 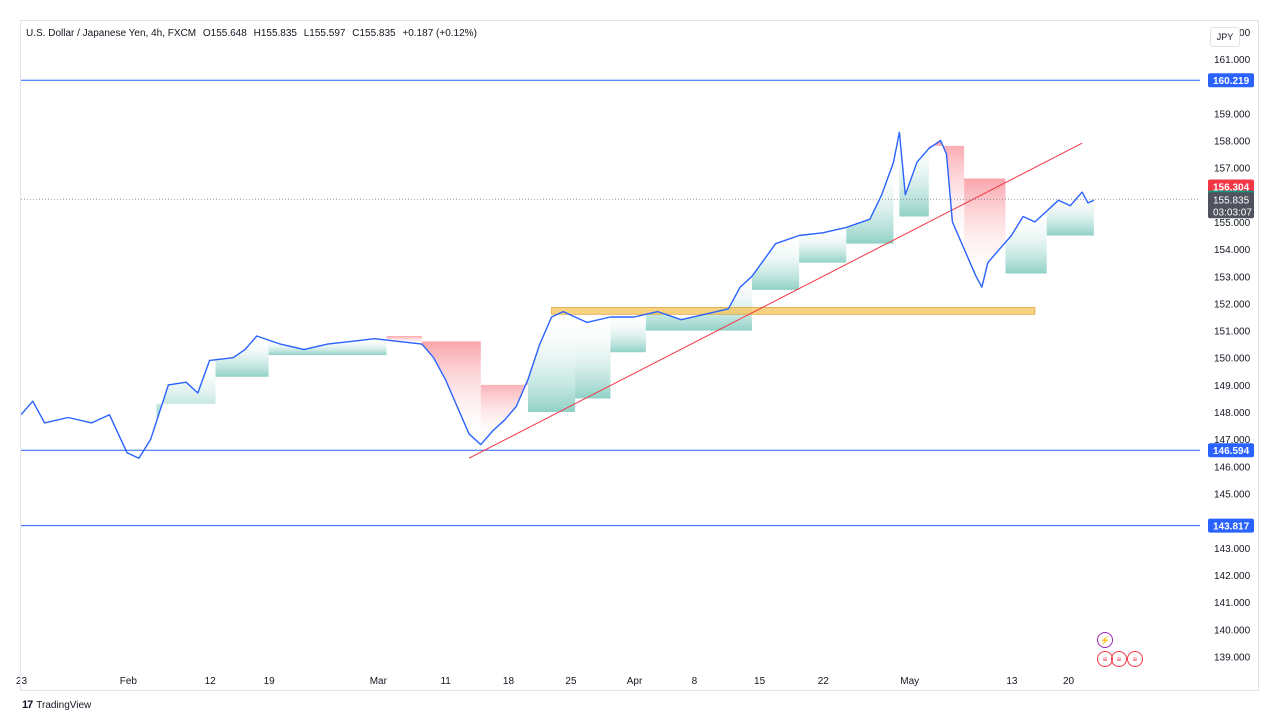 I want to click on level-tag-0: 160.219, so click(x=1231, y=81).